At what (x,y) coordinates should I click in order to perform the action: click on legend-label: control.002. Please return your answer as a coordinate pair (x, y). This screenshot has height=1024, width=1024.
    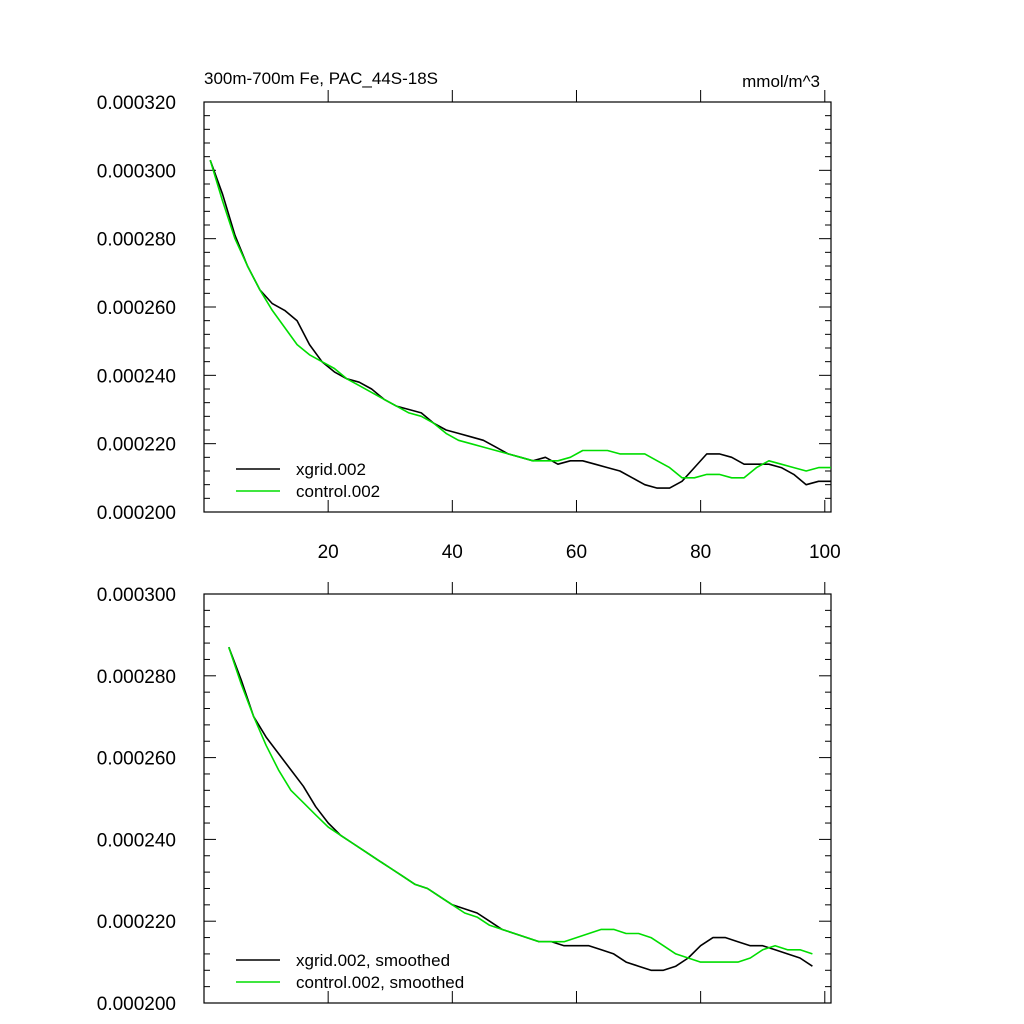
    Looking at the image, I should click on (338, 491).